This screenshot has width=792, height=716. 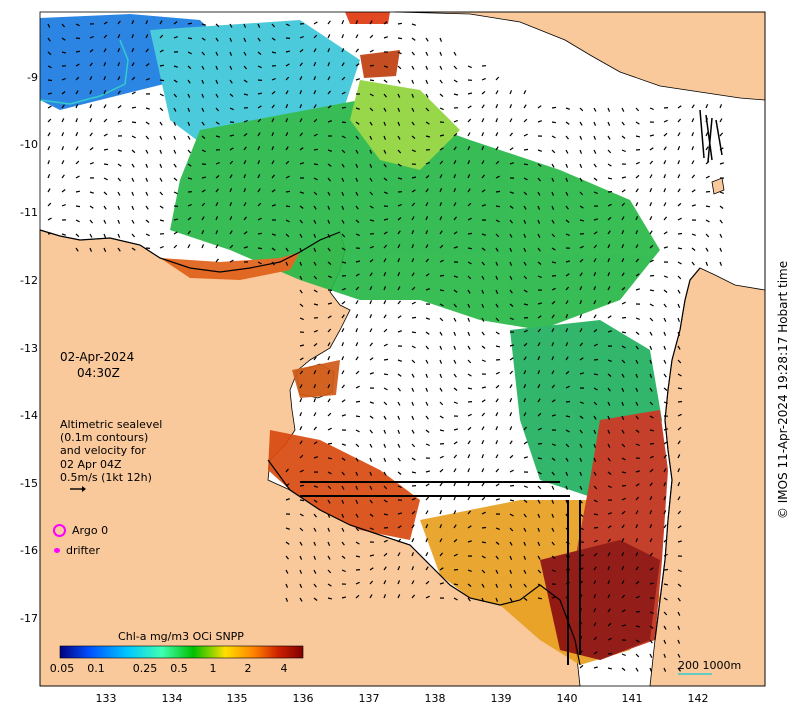 I want to click on colorbar-title: Chl-a mg/m3 OCi SNPP, so click(x=181, y=636).